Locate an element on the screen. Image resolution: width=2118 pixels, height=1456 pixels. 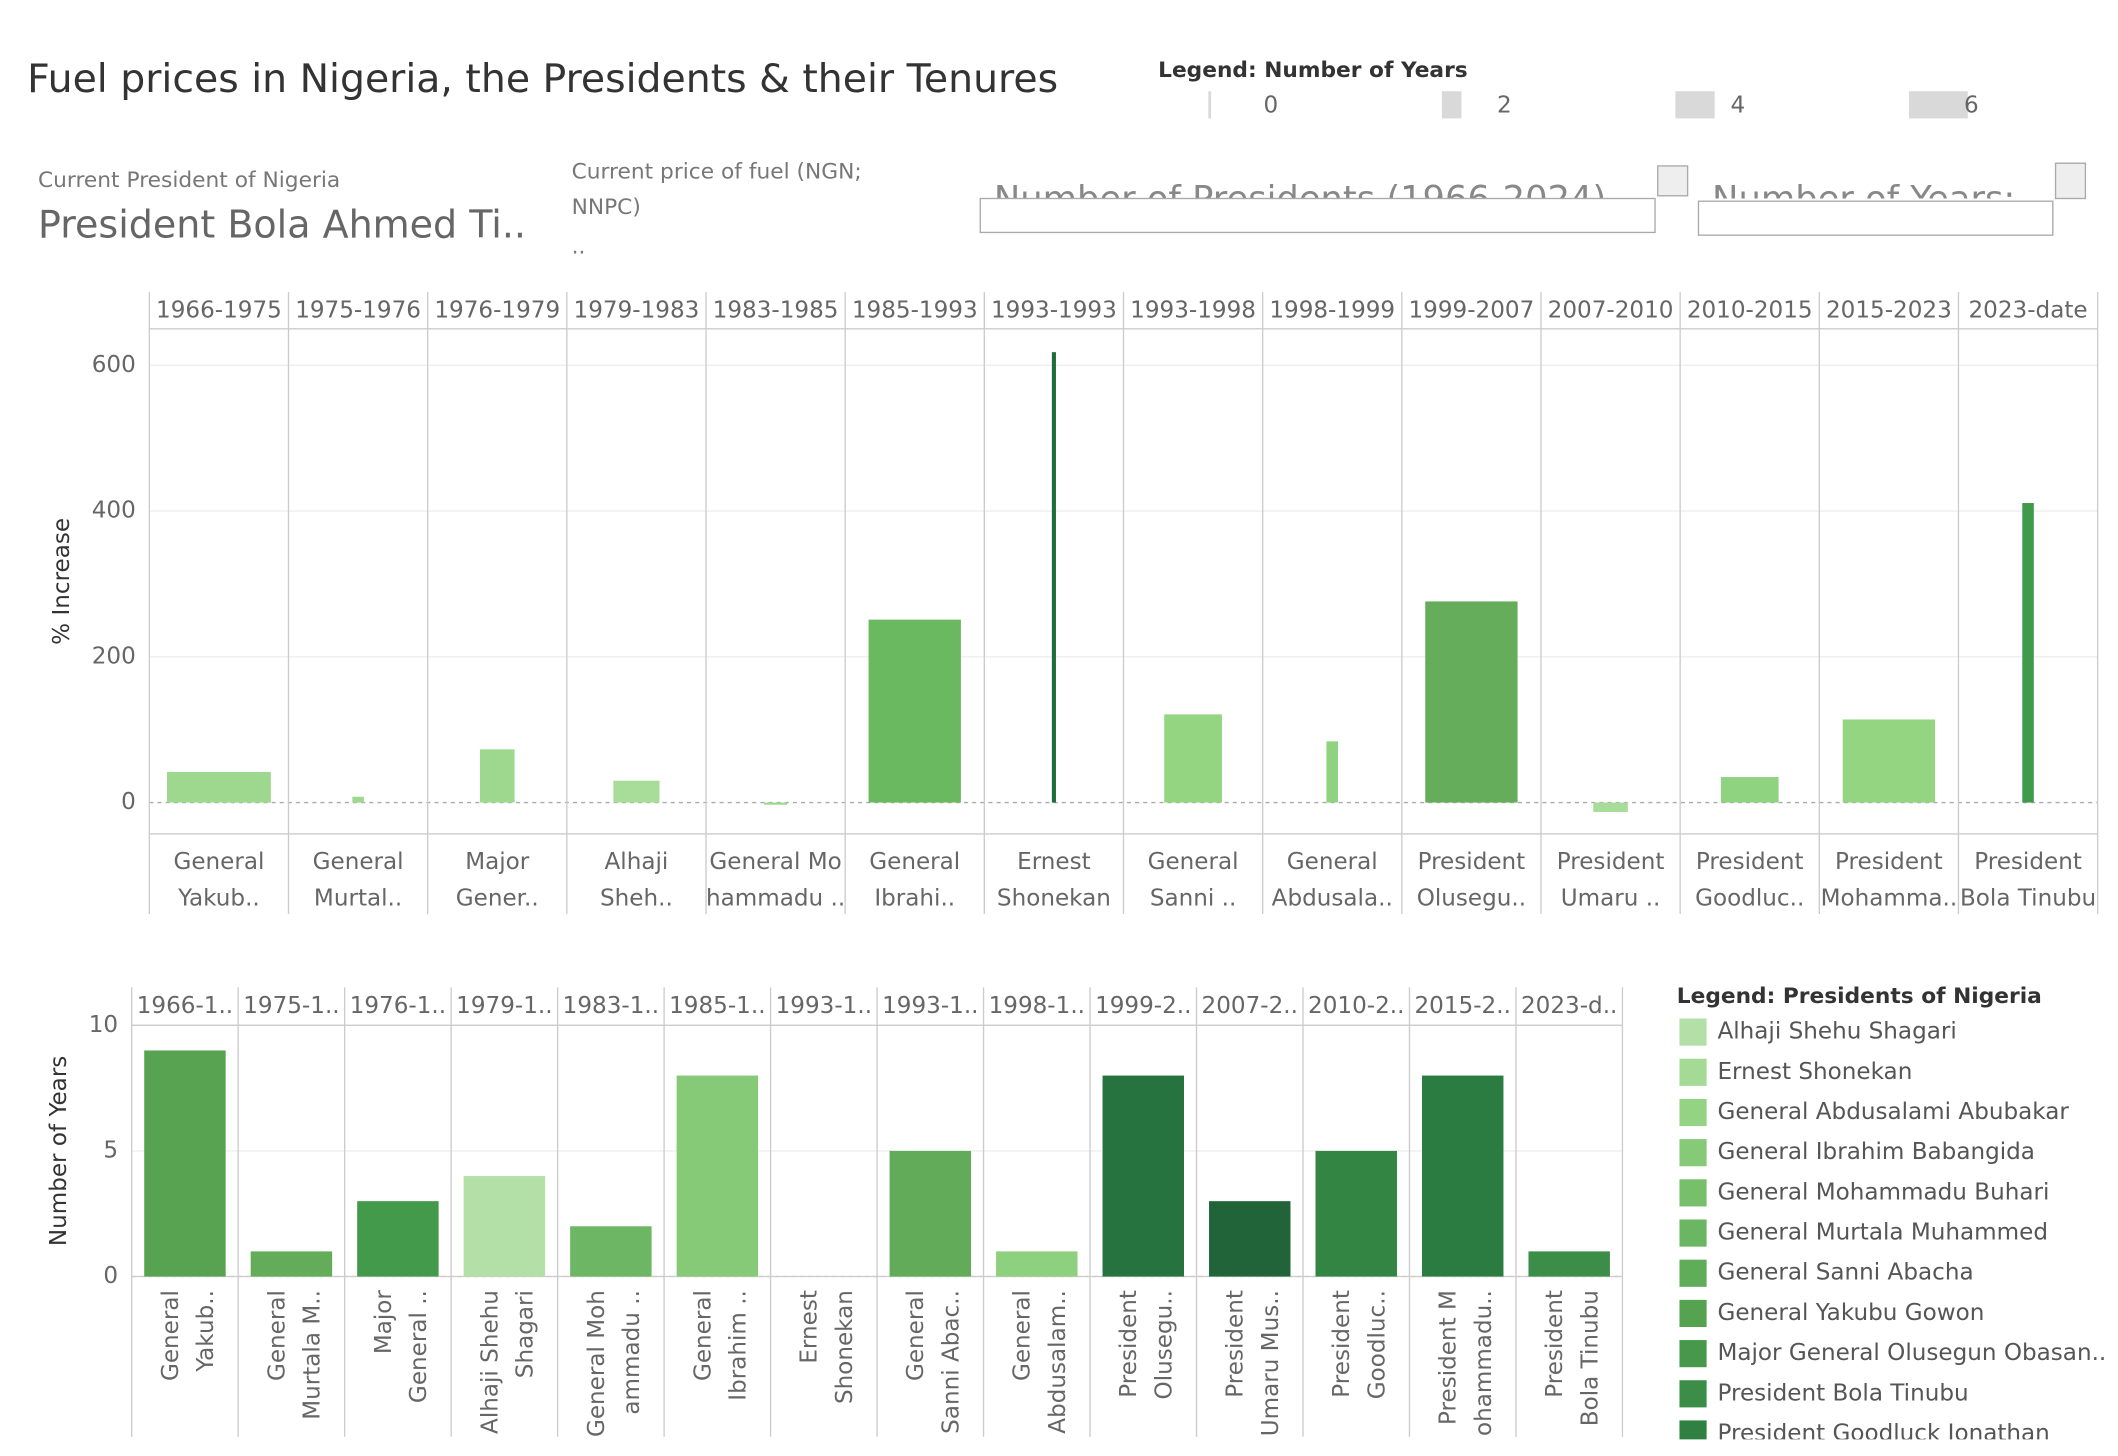
x-tick-label: Gener.. is located at coordinates (497, 899).